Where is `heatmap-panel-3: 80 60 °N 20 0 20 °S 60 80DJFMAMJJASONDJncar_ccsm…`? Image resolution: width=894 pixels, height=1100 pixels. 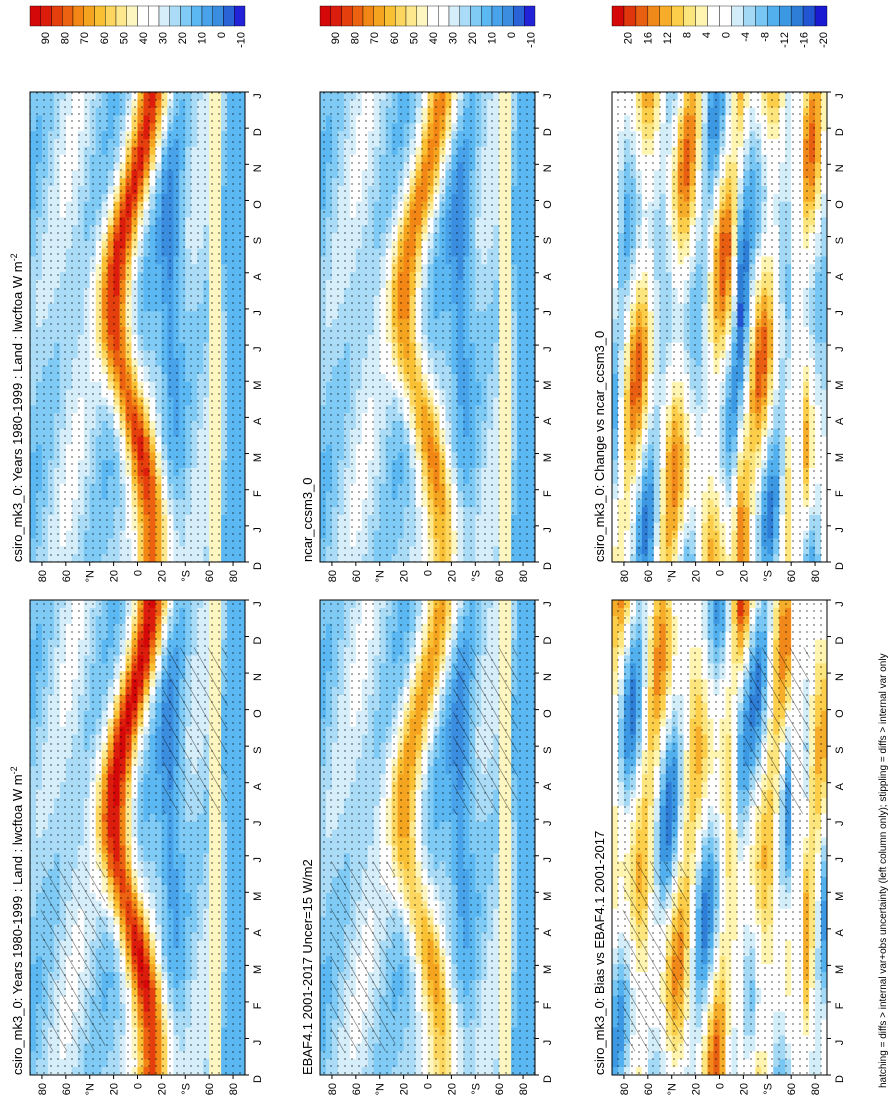
heatmap-panel-3: 80 60 °N 20 0 20 °S 60 80DJFMAMJJASONDJncar_ccsm… is located at coordinates (427, 336).